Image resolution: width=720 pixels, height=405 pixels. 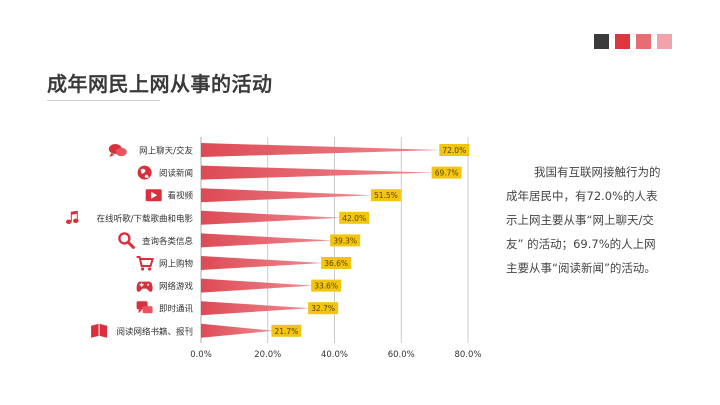 What do you see at coordinates (176, 173) in the screenshot?
I see `category-label: 阅读新闻` at bounding box center [176, 173].